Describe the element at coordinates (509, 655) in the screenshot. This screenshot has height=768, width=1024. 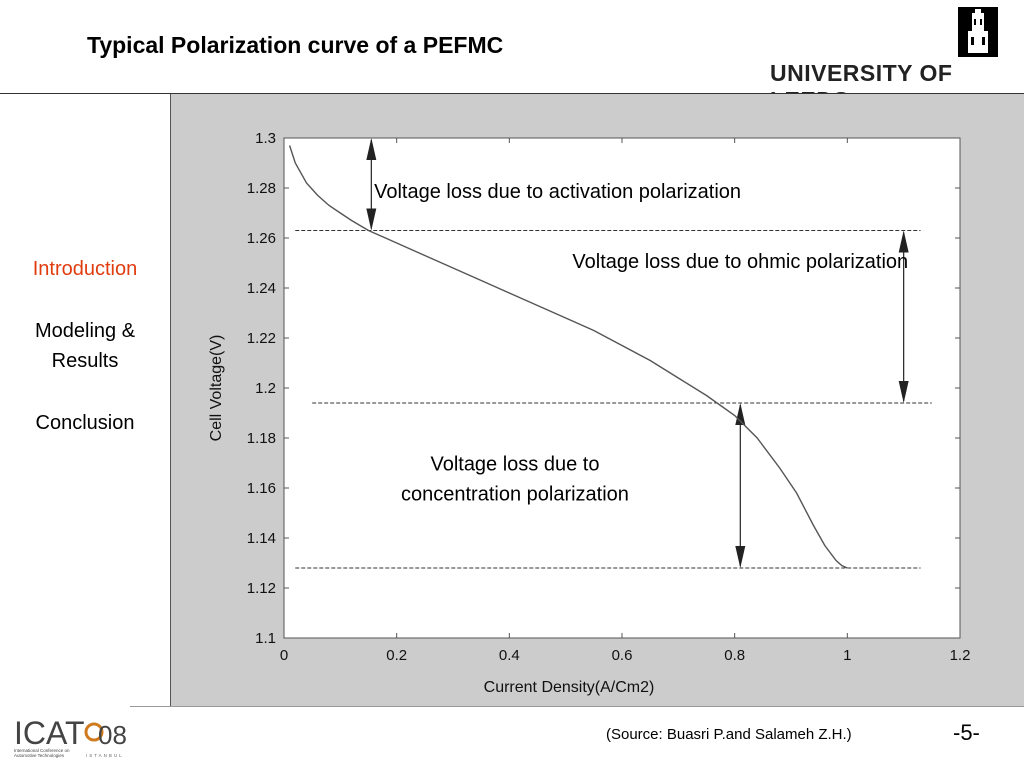
I see `x-tick-label: 0.4` at that location.